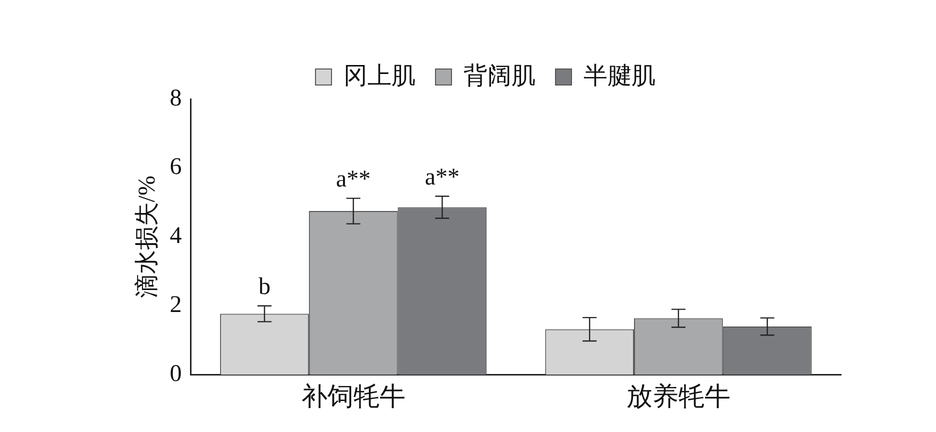 This screenshot has width=936, height=432. What do you see at coordinates (264, 287) in the screenshot?
I see `data-label: b` at bounding box center [264, 287].